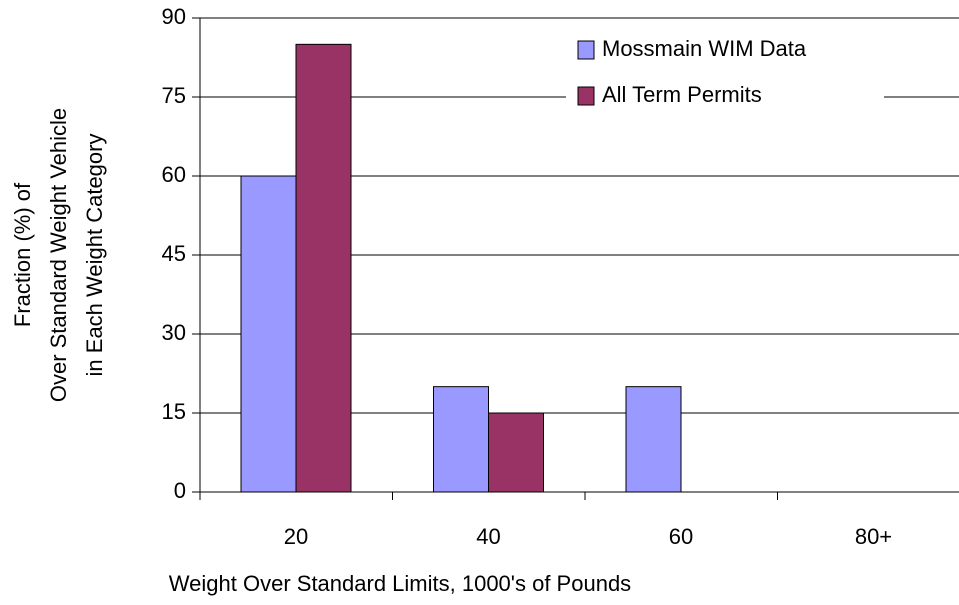 The image size is (959, 605). What do you see at coordinates (180, 490) in the screenshot?
I see `y-tick-label: 0` at bounding box center [180, 490].